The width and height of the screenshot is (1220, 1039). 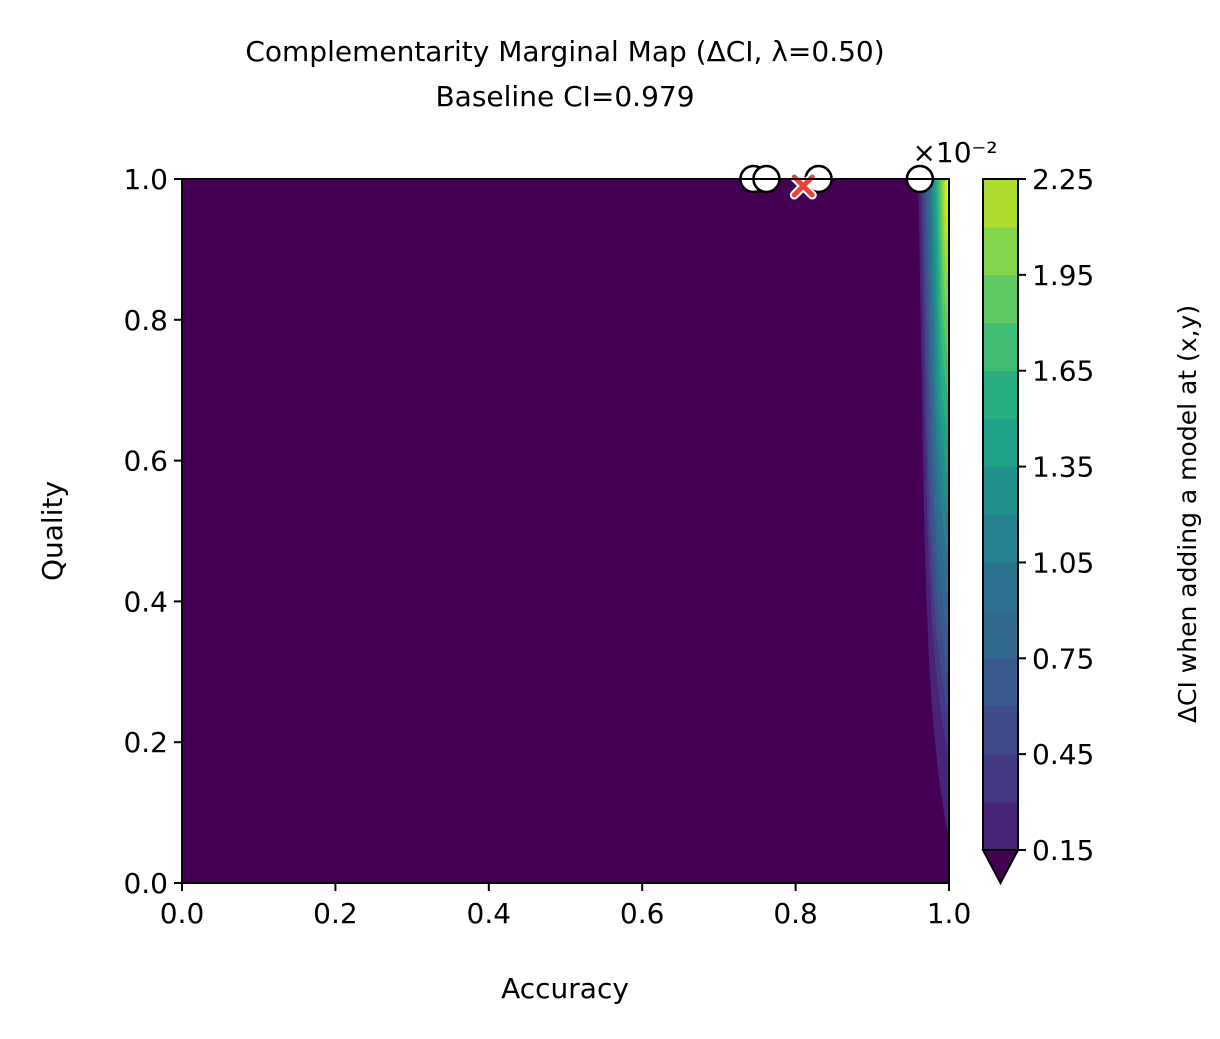 I want to click on colorbar-bands, so click(x=1000, y=515).